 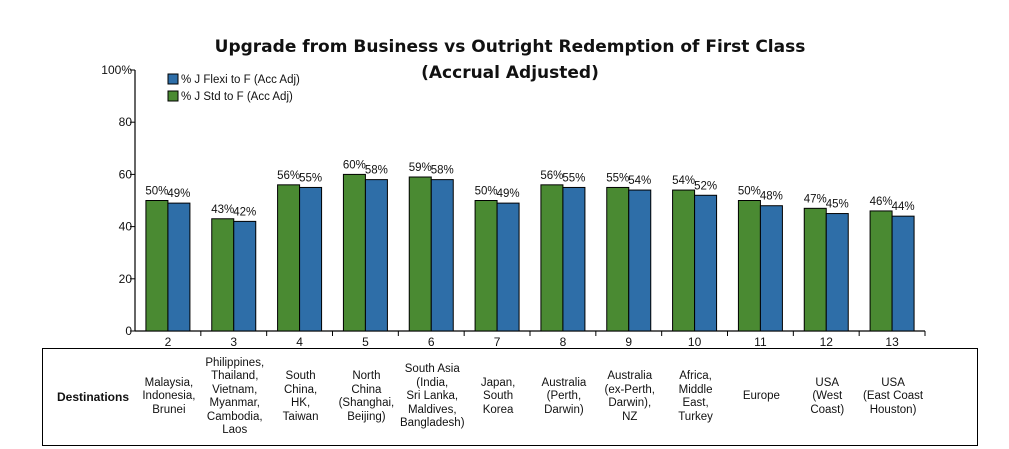 What do you see at coordinates (827, 396) in the screenshot?
I see `destination-cell: USA (West Coast)` at bounding box center [827, 396].